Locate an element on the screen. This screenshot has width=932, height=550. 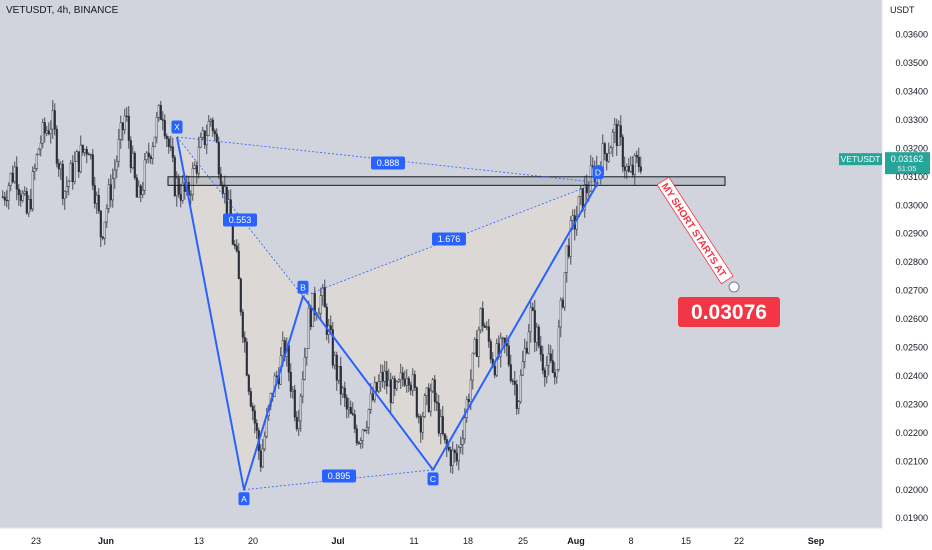
resistance-zone is located at coordinates (446, 181).